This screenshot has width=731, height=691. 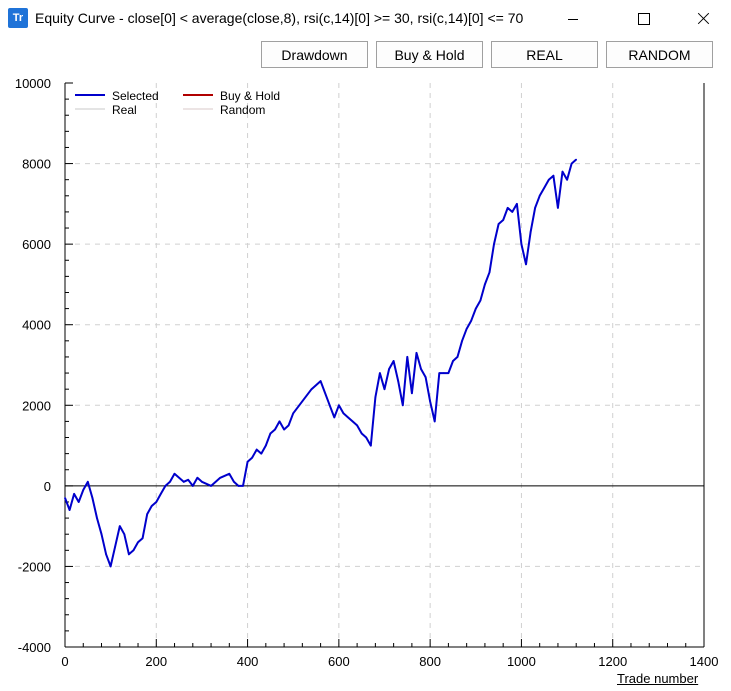 I want to click on x-tick-label: 1200, so click(x=612, y=661).